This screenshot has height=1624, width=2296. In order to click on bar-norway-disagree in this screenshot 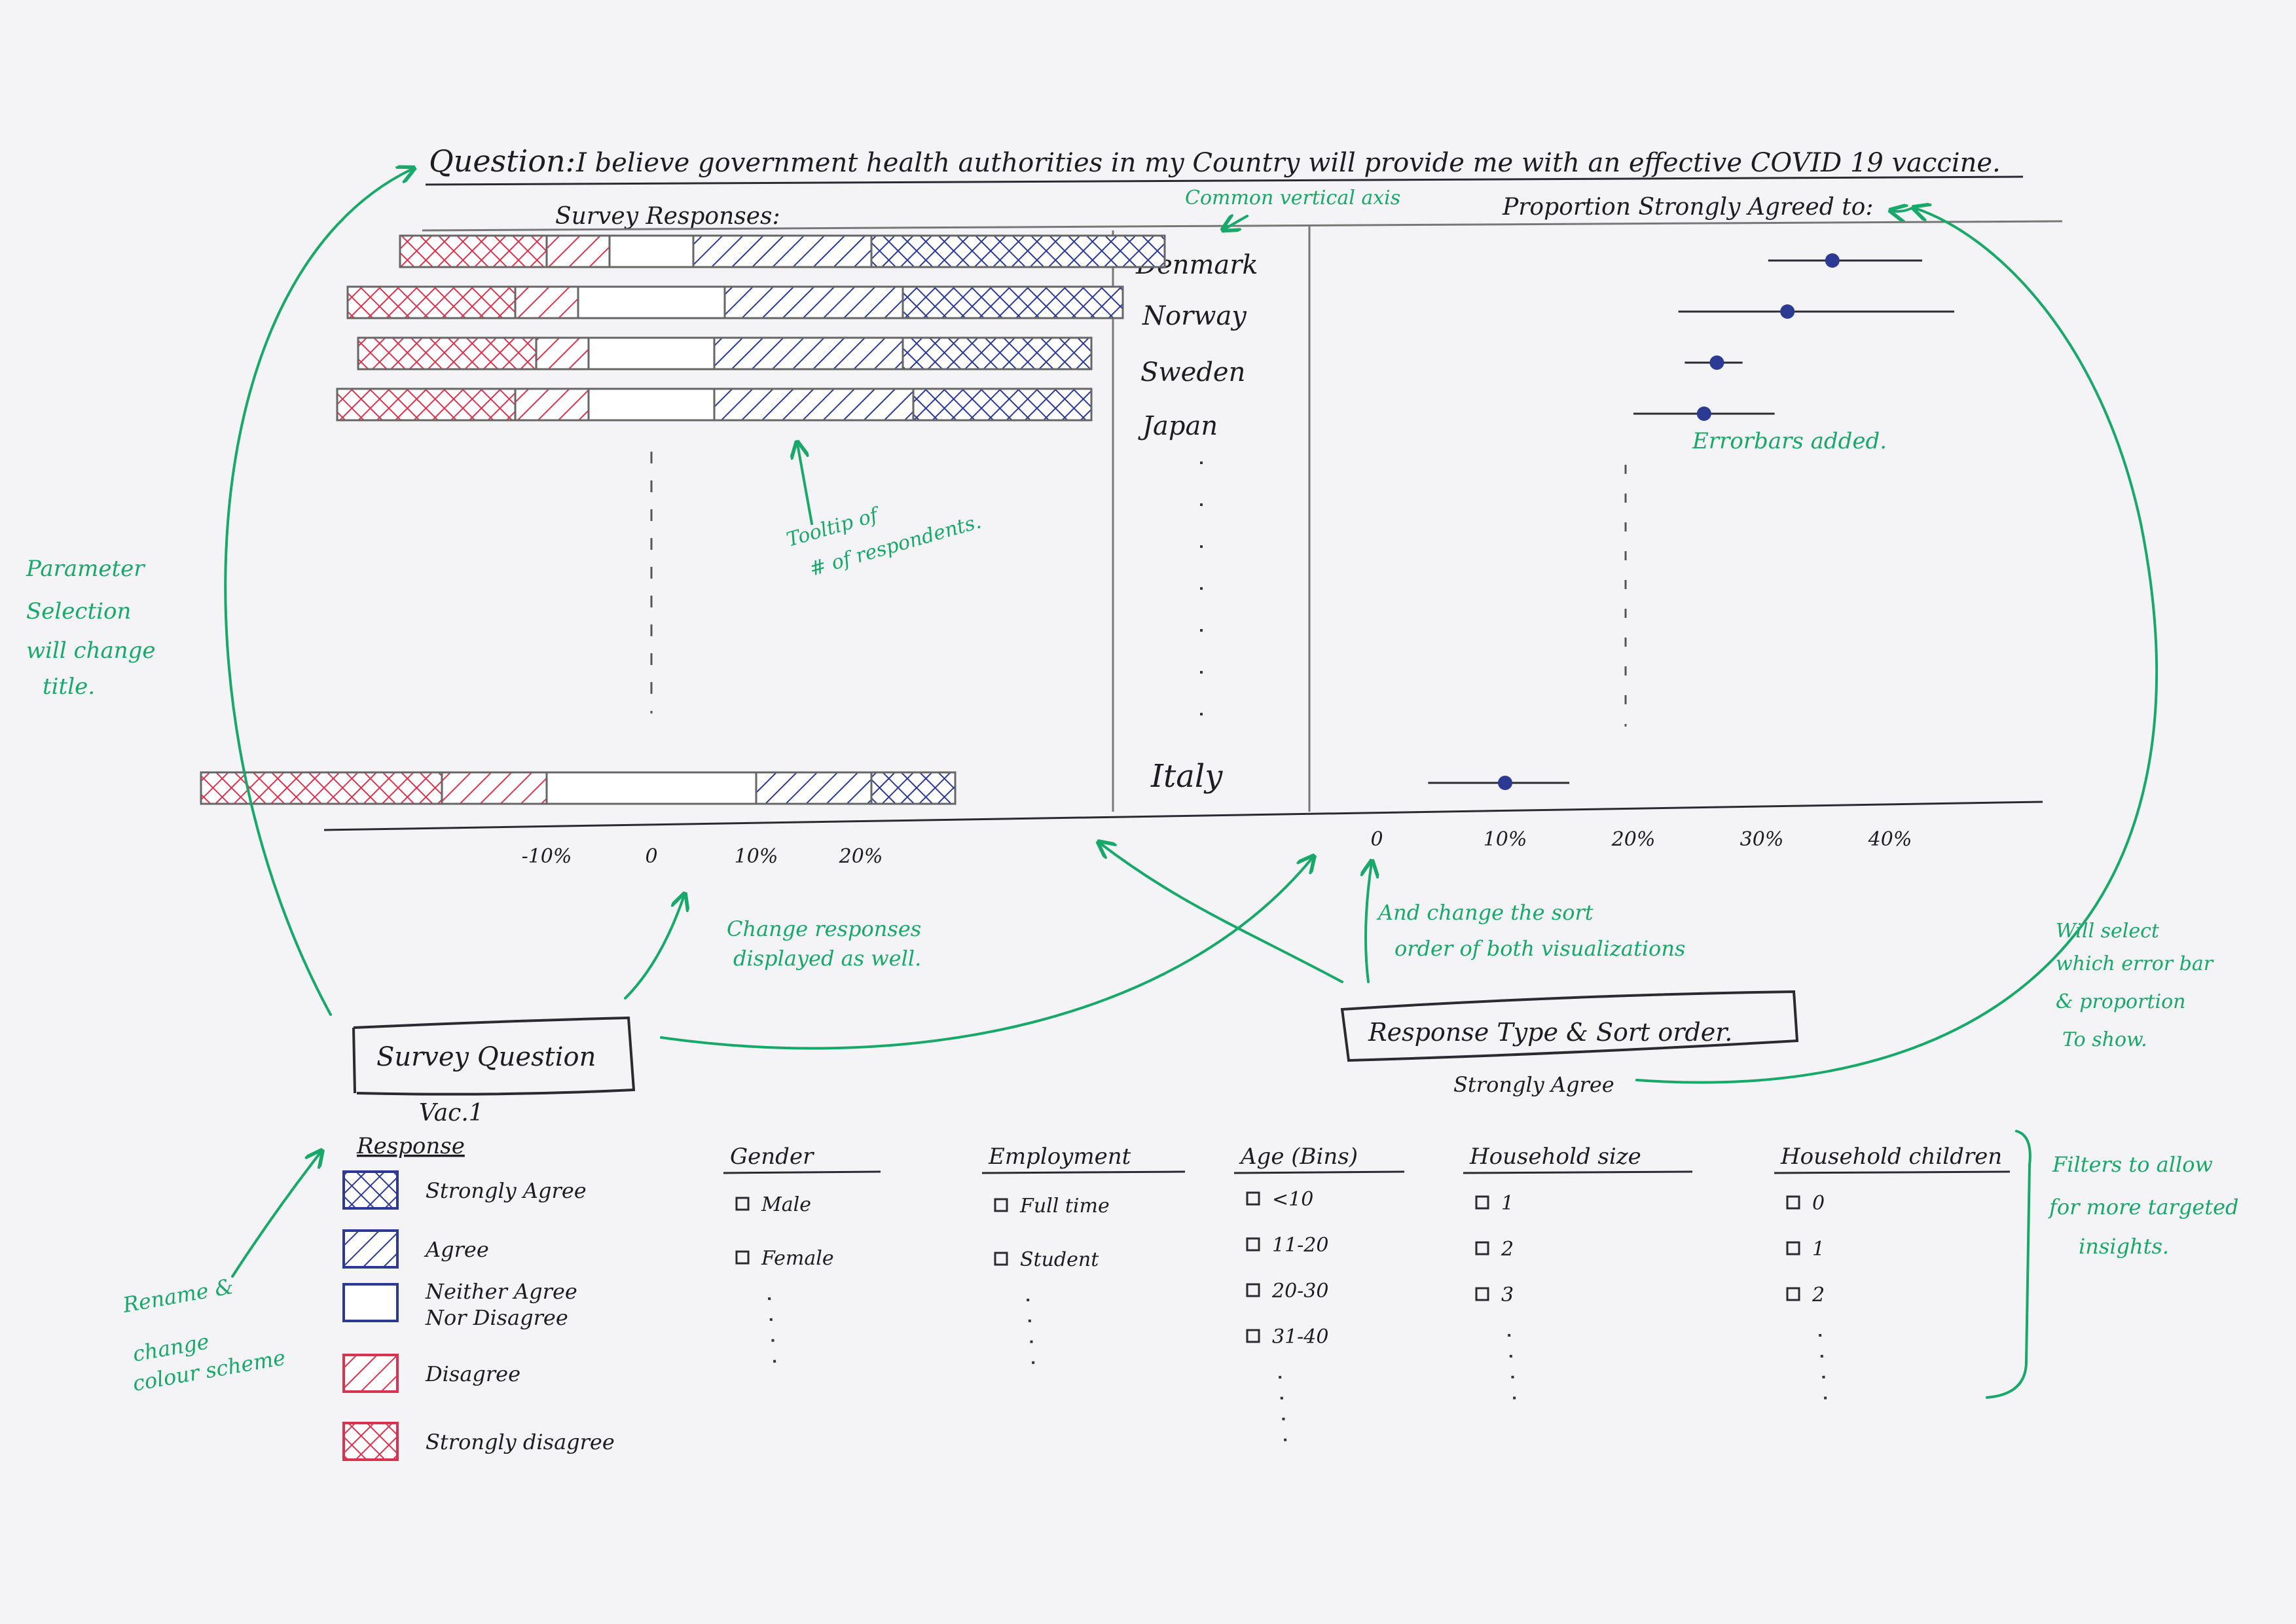, I will do `click(546, 302)`.